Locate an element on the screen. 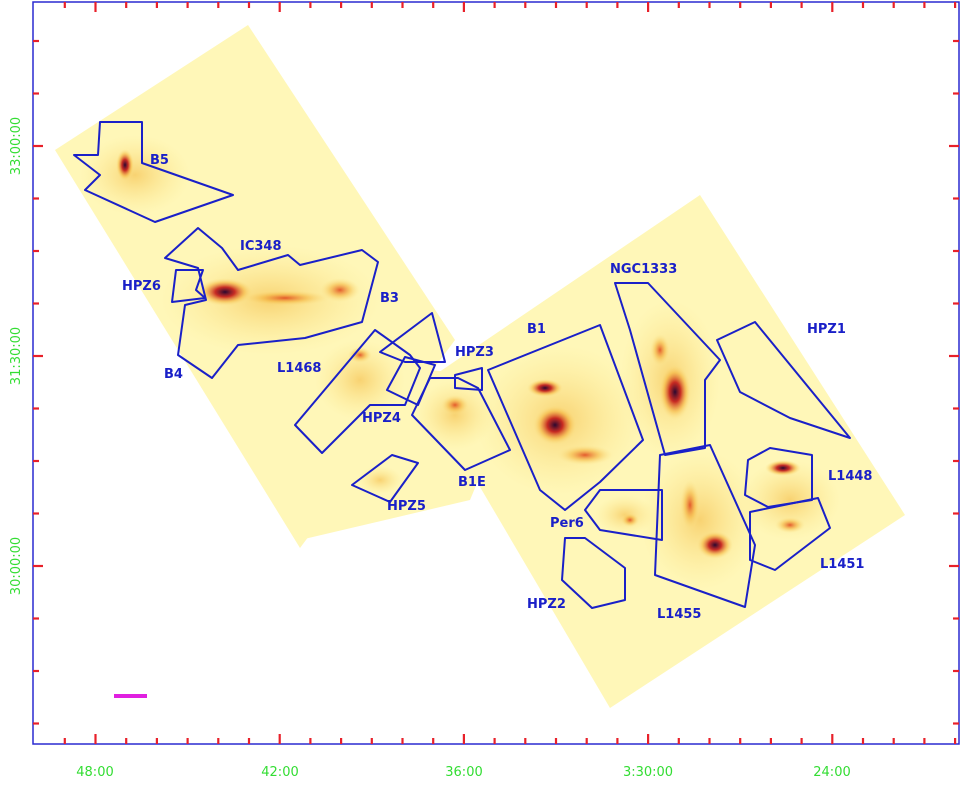 The width and height of the screenshot is (962, 785). core-l1451 is located at coordinates (790, 525).